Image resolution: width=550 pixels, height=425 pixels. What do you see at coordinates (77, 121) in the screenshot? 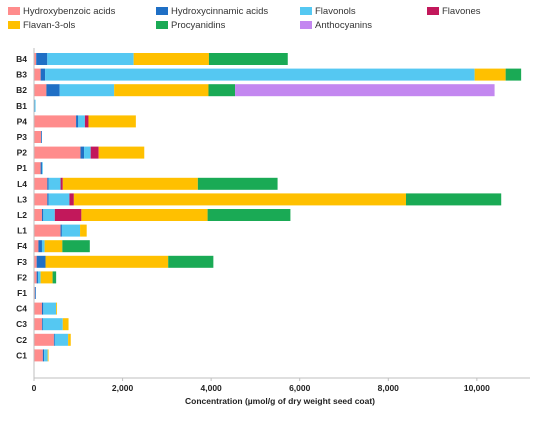
I see `bar-segment-p4-hydroxycinnamic-acids` at bounding box center [77, 121].